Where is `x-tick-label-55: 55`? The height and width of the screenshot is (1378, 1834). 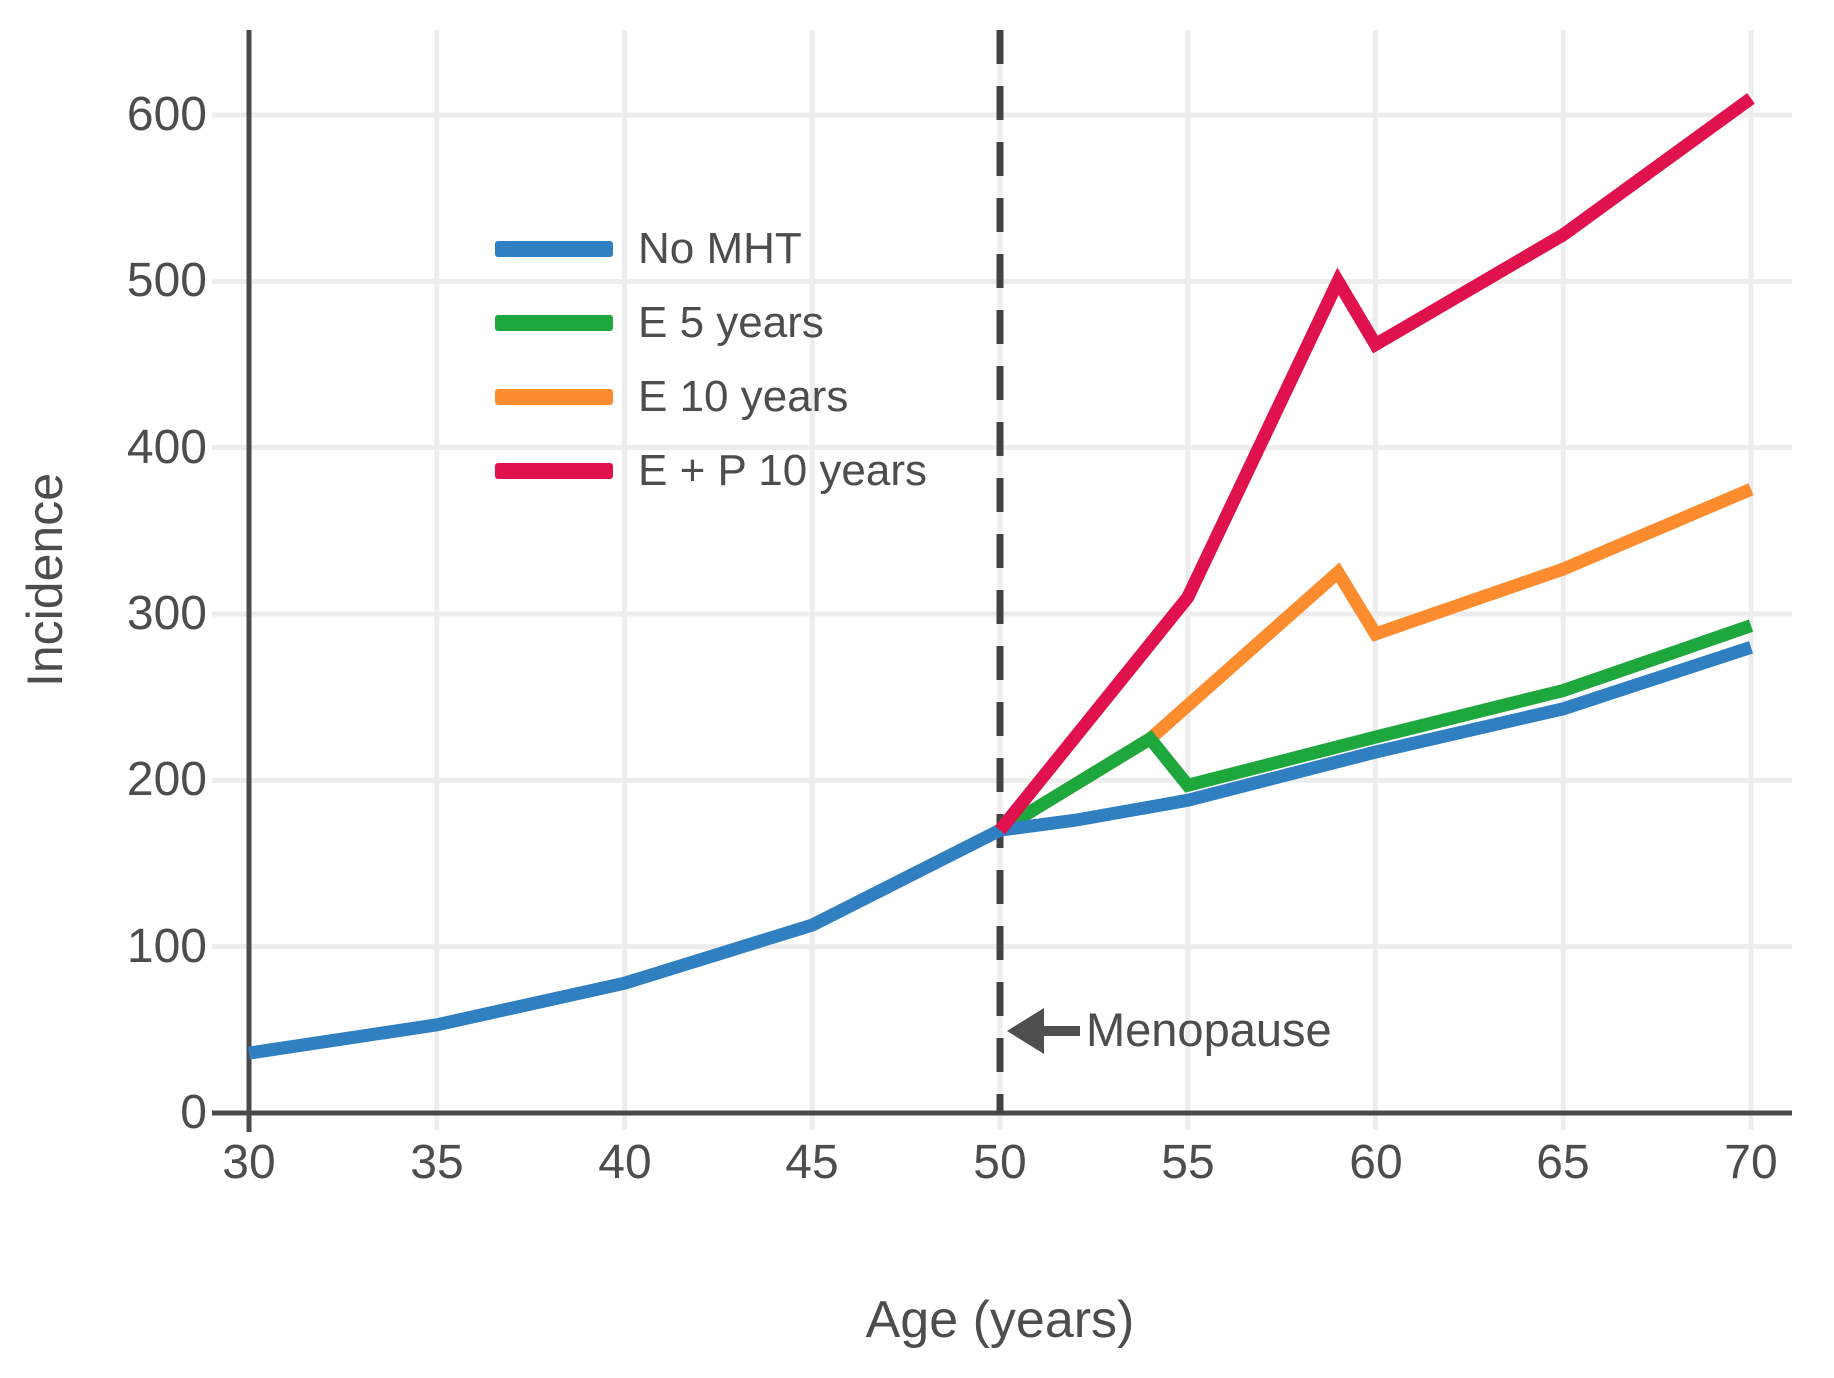
x-tick-label-55: 55 is located at coordinates (1188, 1162).